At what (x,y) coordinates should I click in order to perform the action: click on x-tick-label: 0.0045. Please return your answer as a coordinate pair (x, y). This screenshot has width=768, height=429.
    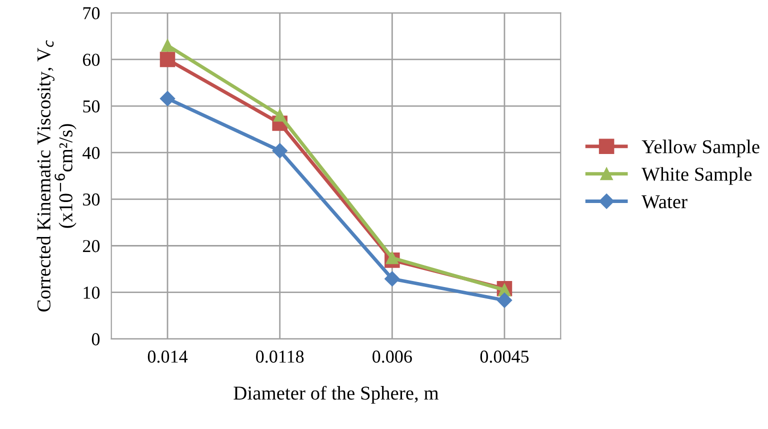
    Looking at the image, I should click on (504, 356).